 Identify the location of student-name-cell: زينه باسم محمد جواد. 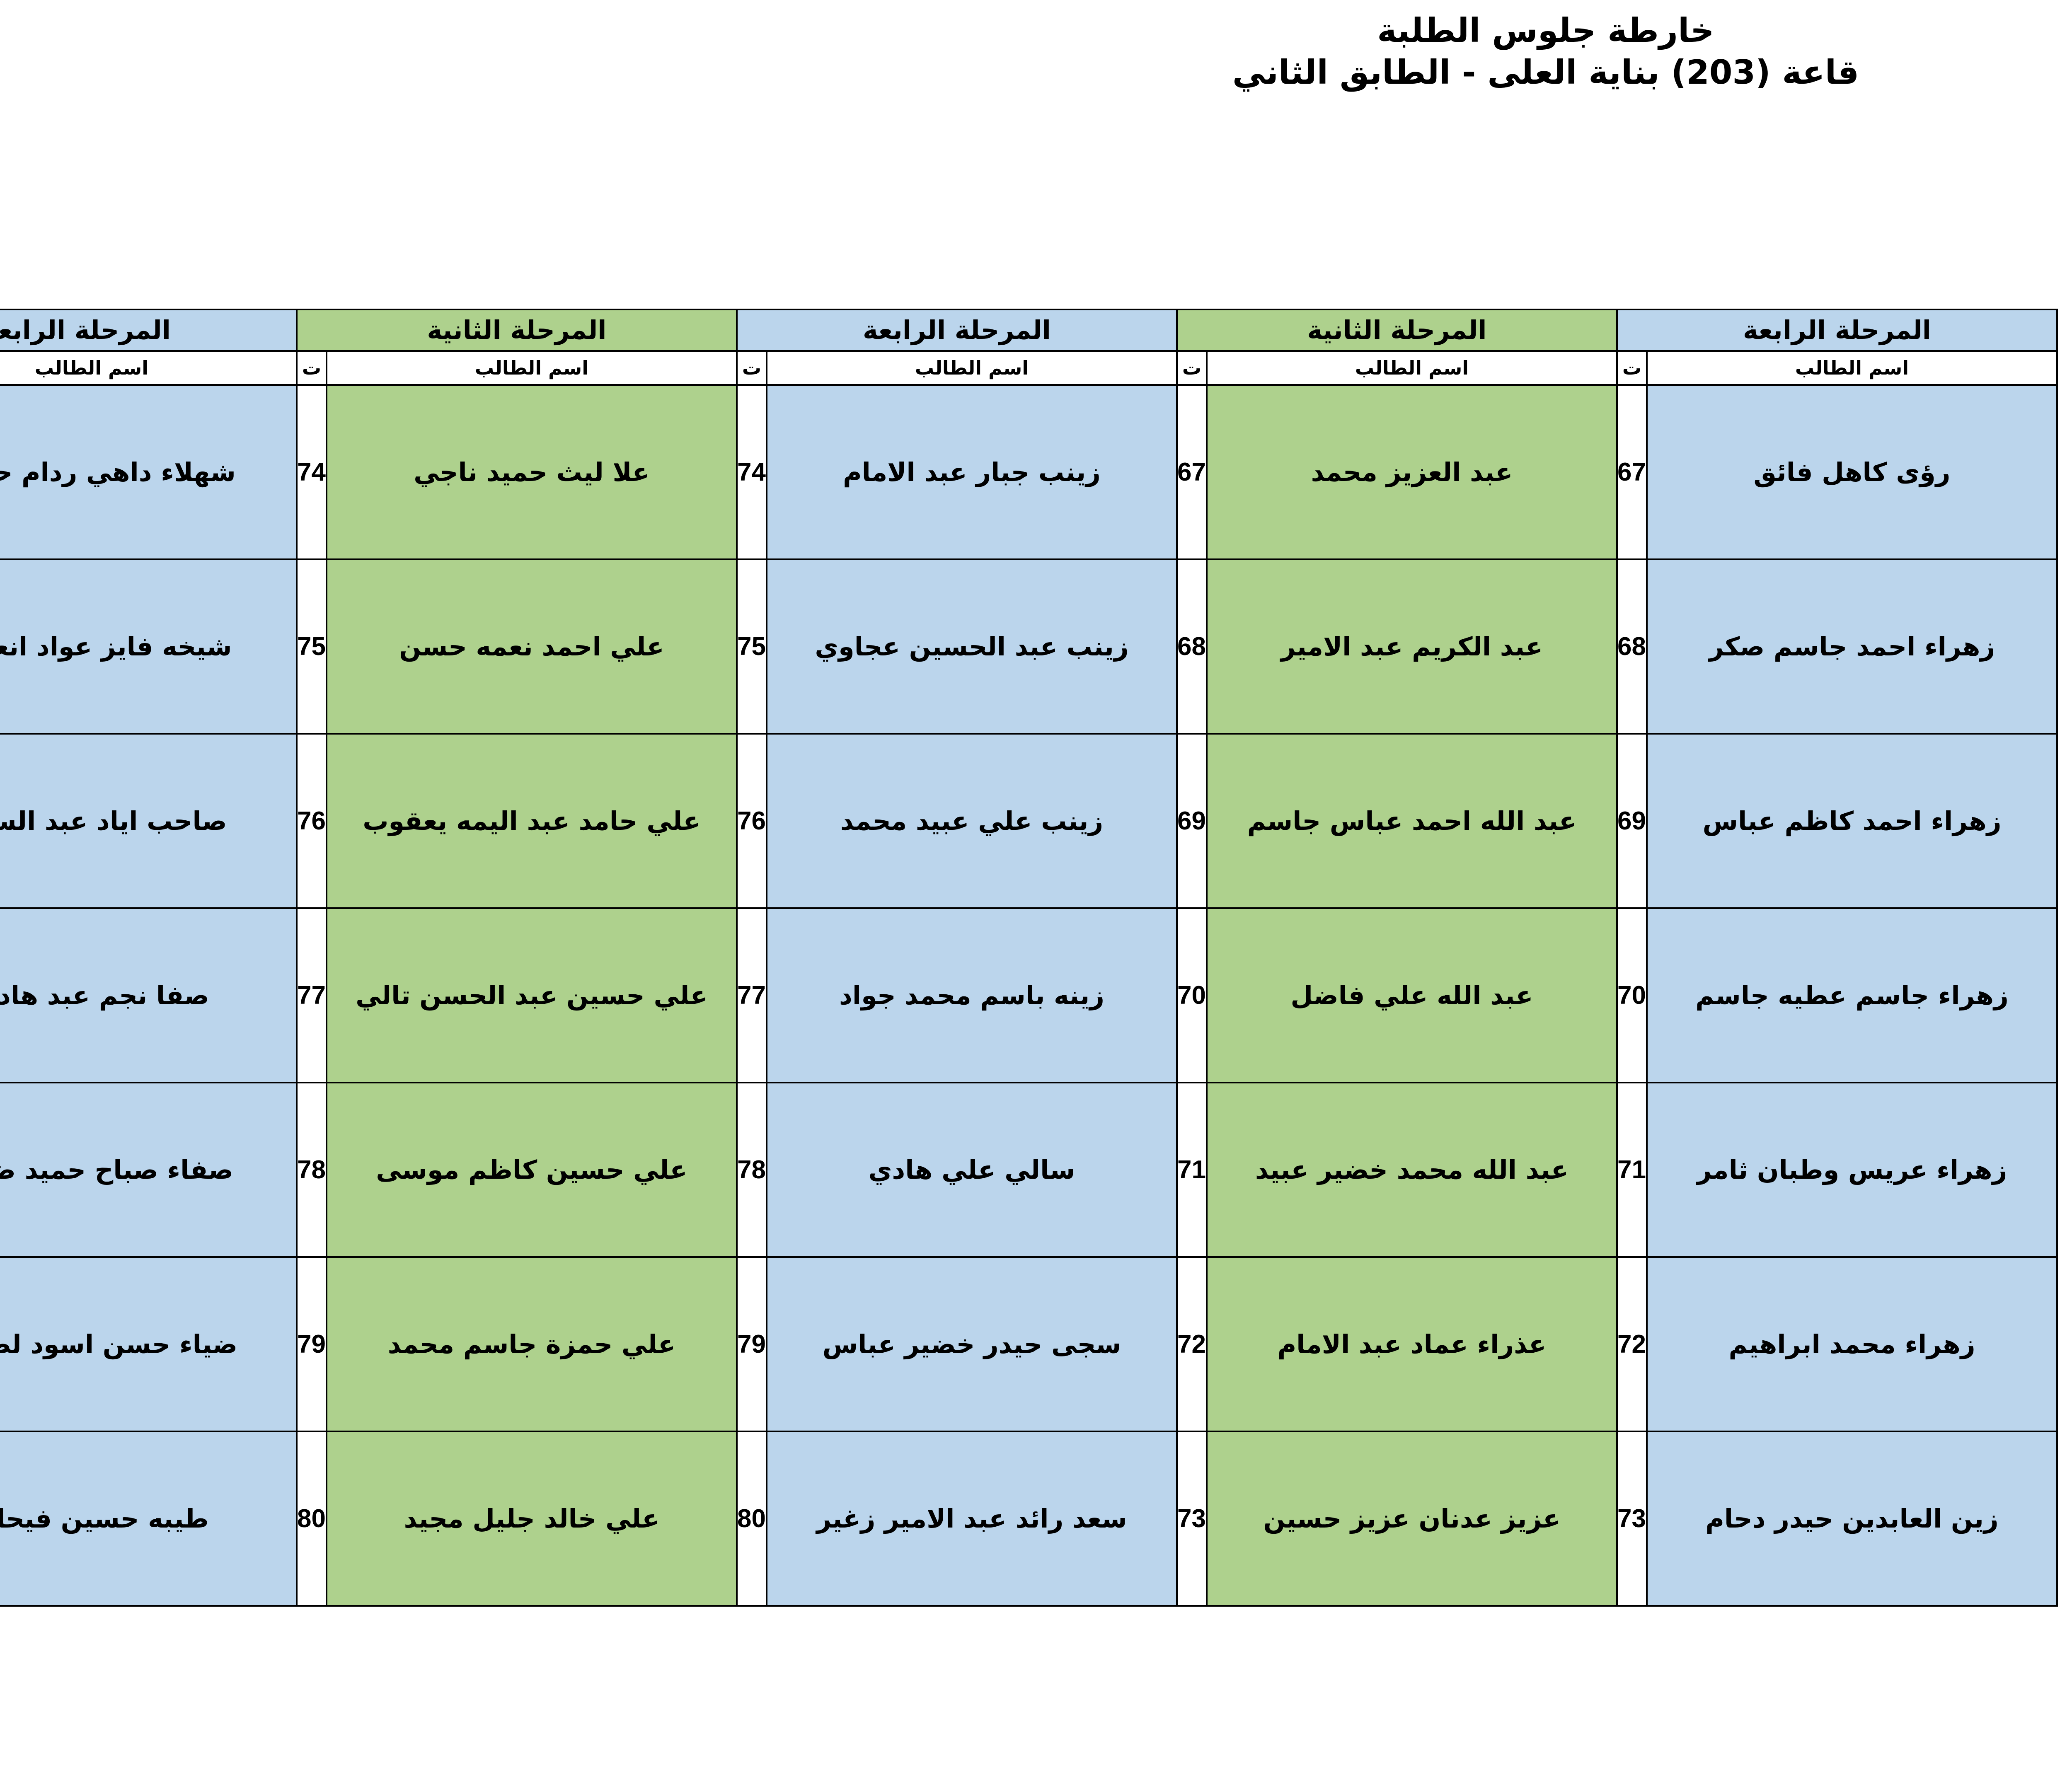
(971, 995).